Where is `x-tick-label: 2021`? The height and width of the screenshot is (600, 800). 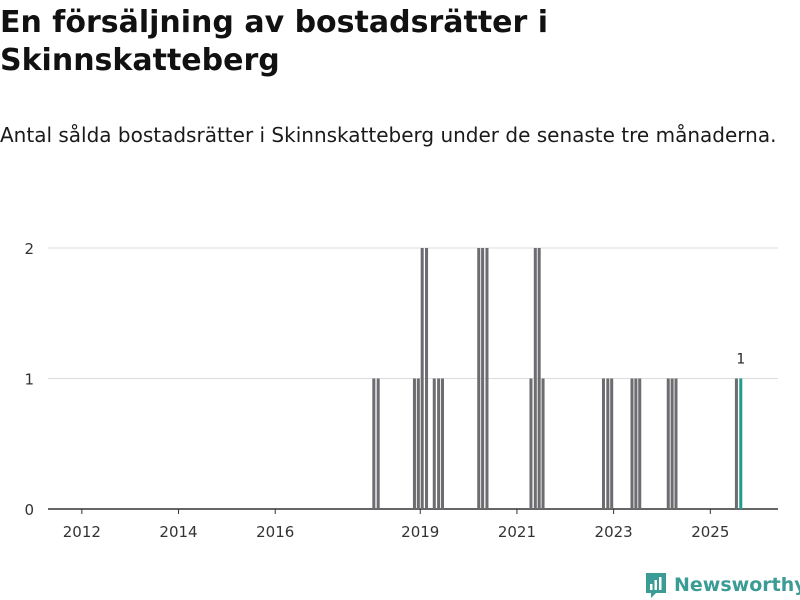
x-tick-label: 2021 is located at coordinates (517, 532).